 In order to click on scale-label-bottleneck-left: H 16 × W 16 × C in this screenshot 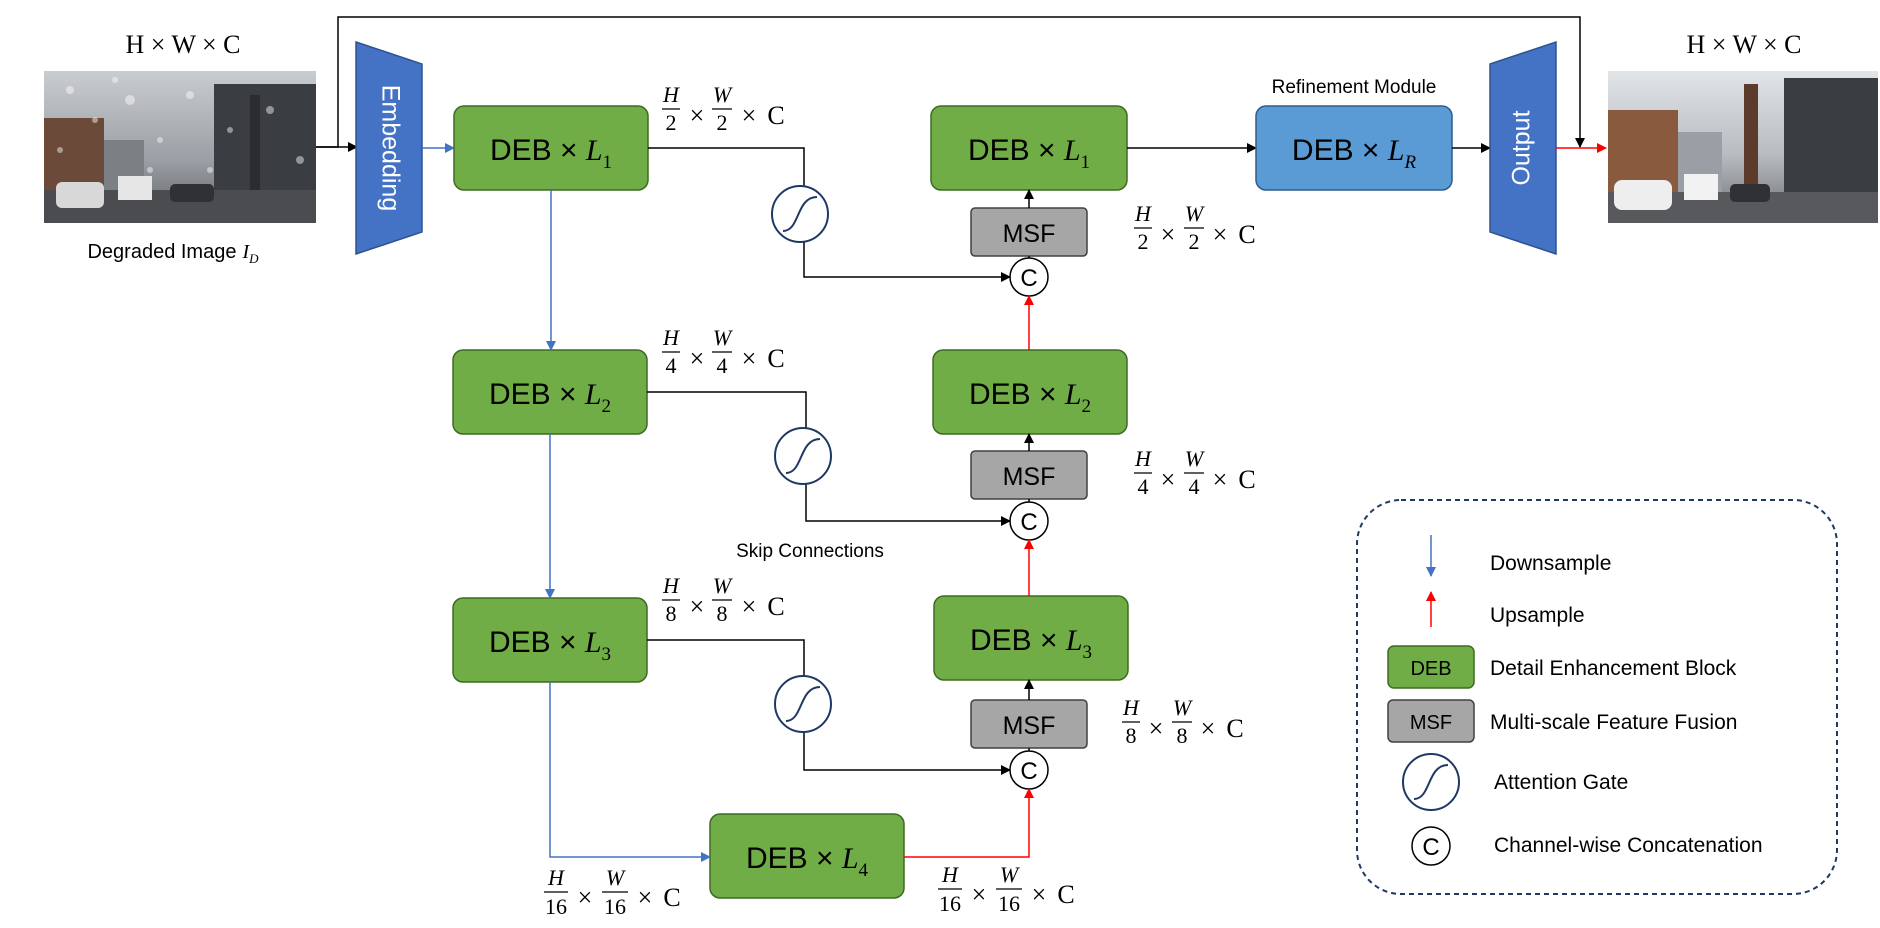, I will do `click(612, 892)`.